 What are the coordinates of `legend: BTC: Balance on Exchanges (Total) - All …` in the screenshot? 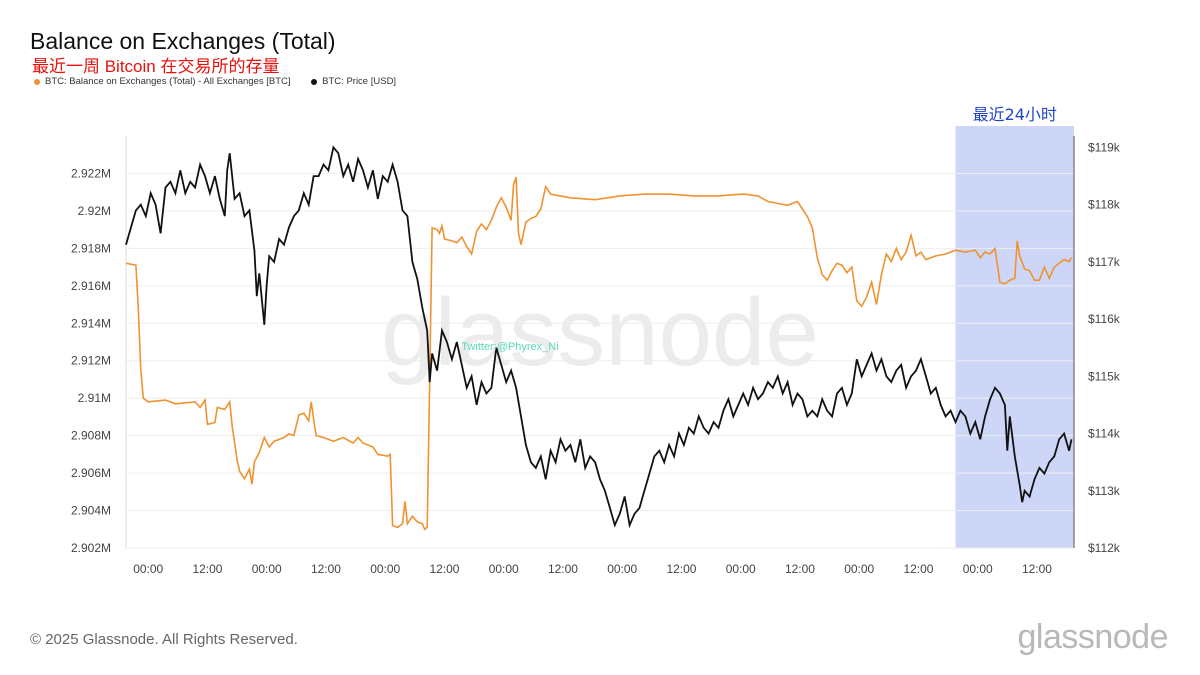 It's located at (224, 82).